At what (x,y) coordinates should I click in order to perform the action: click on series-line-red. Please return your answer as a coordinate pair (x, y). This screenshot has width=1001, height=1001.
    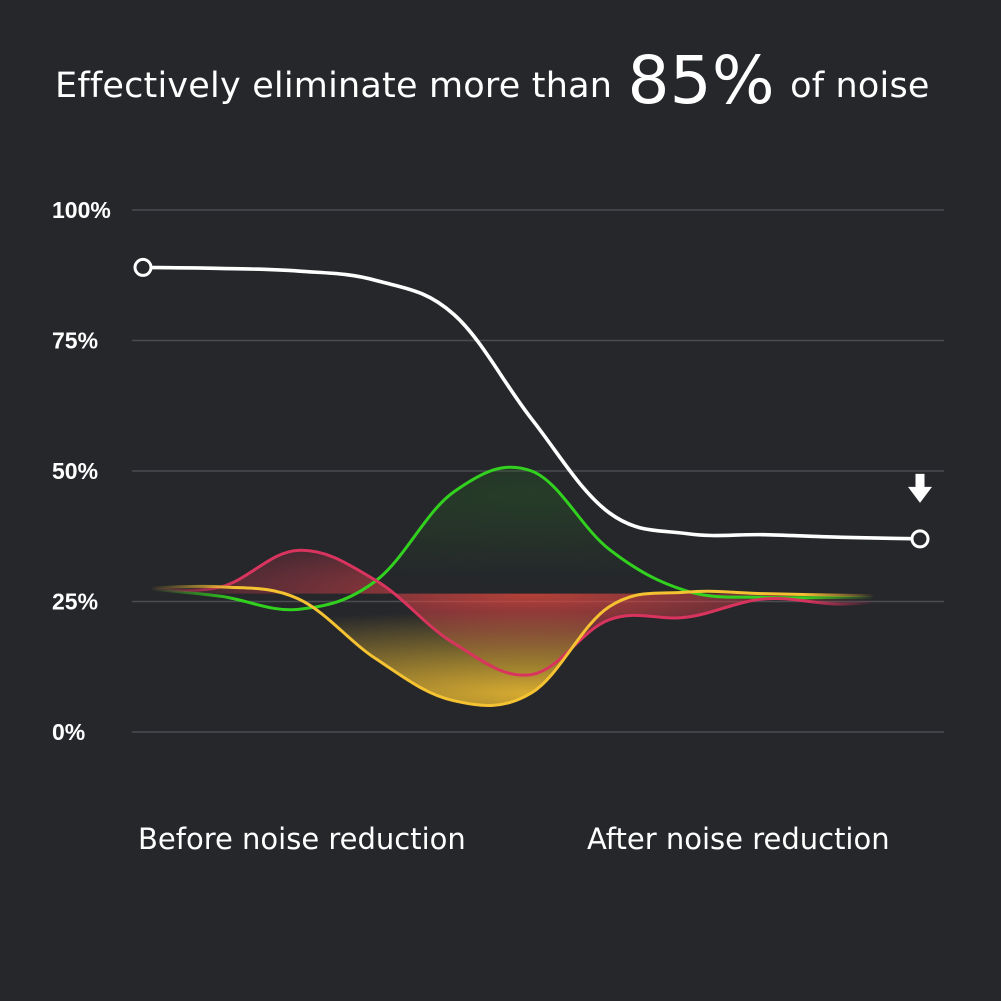
    Looking at the image, I should click on (531, 612).